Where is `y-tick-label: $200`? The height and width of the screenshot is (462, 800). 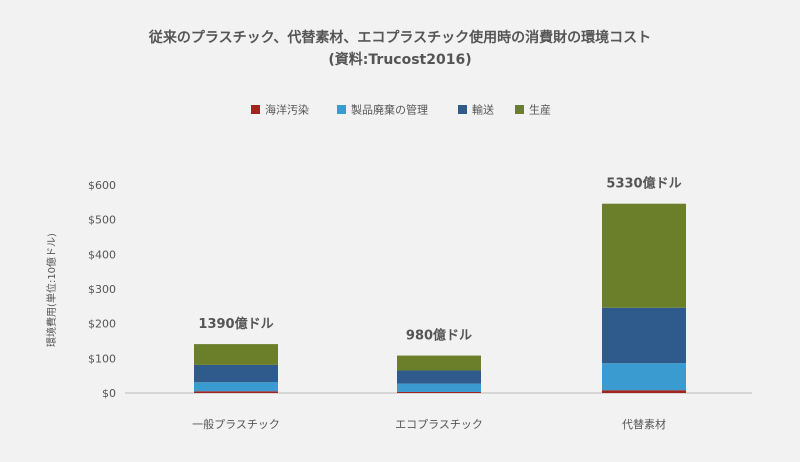 y-tick-label: $200 is located at coordinates (102, 324).